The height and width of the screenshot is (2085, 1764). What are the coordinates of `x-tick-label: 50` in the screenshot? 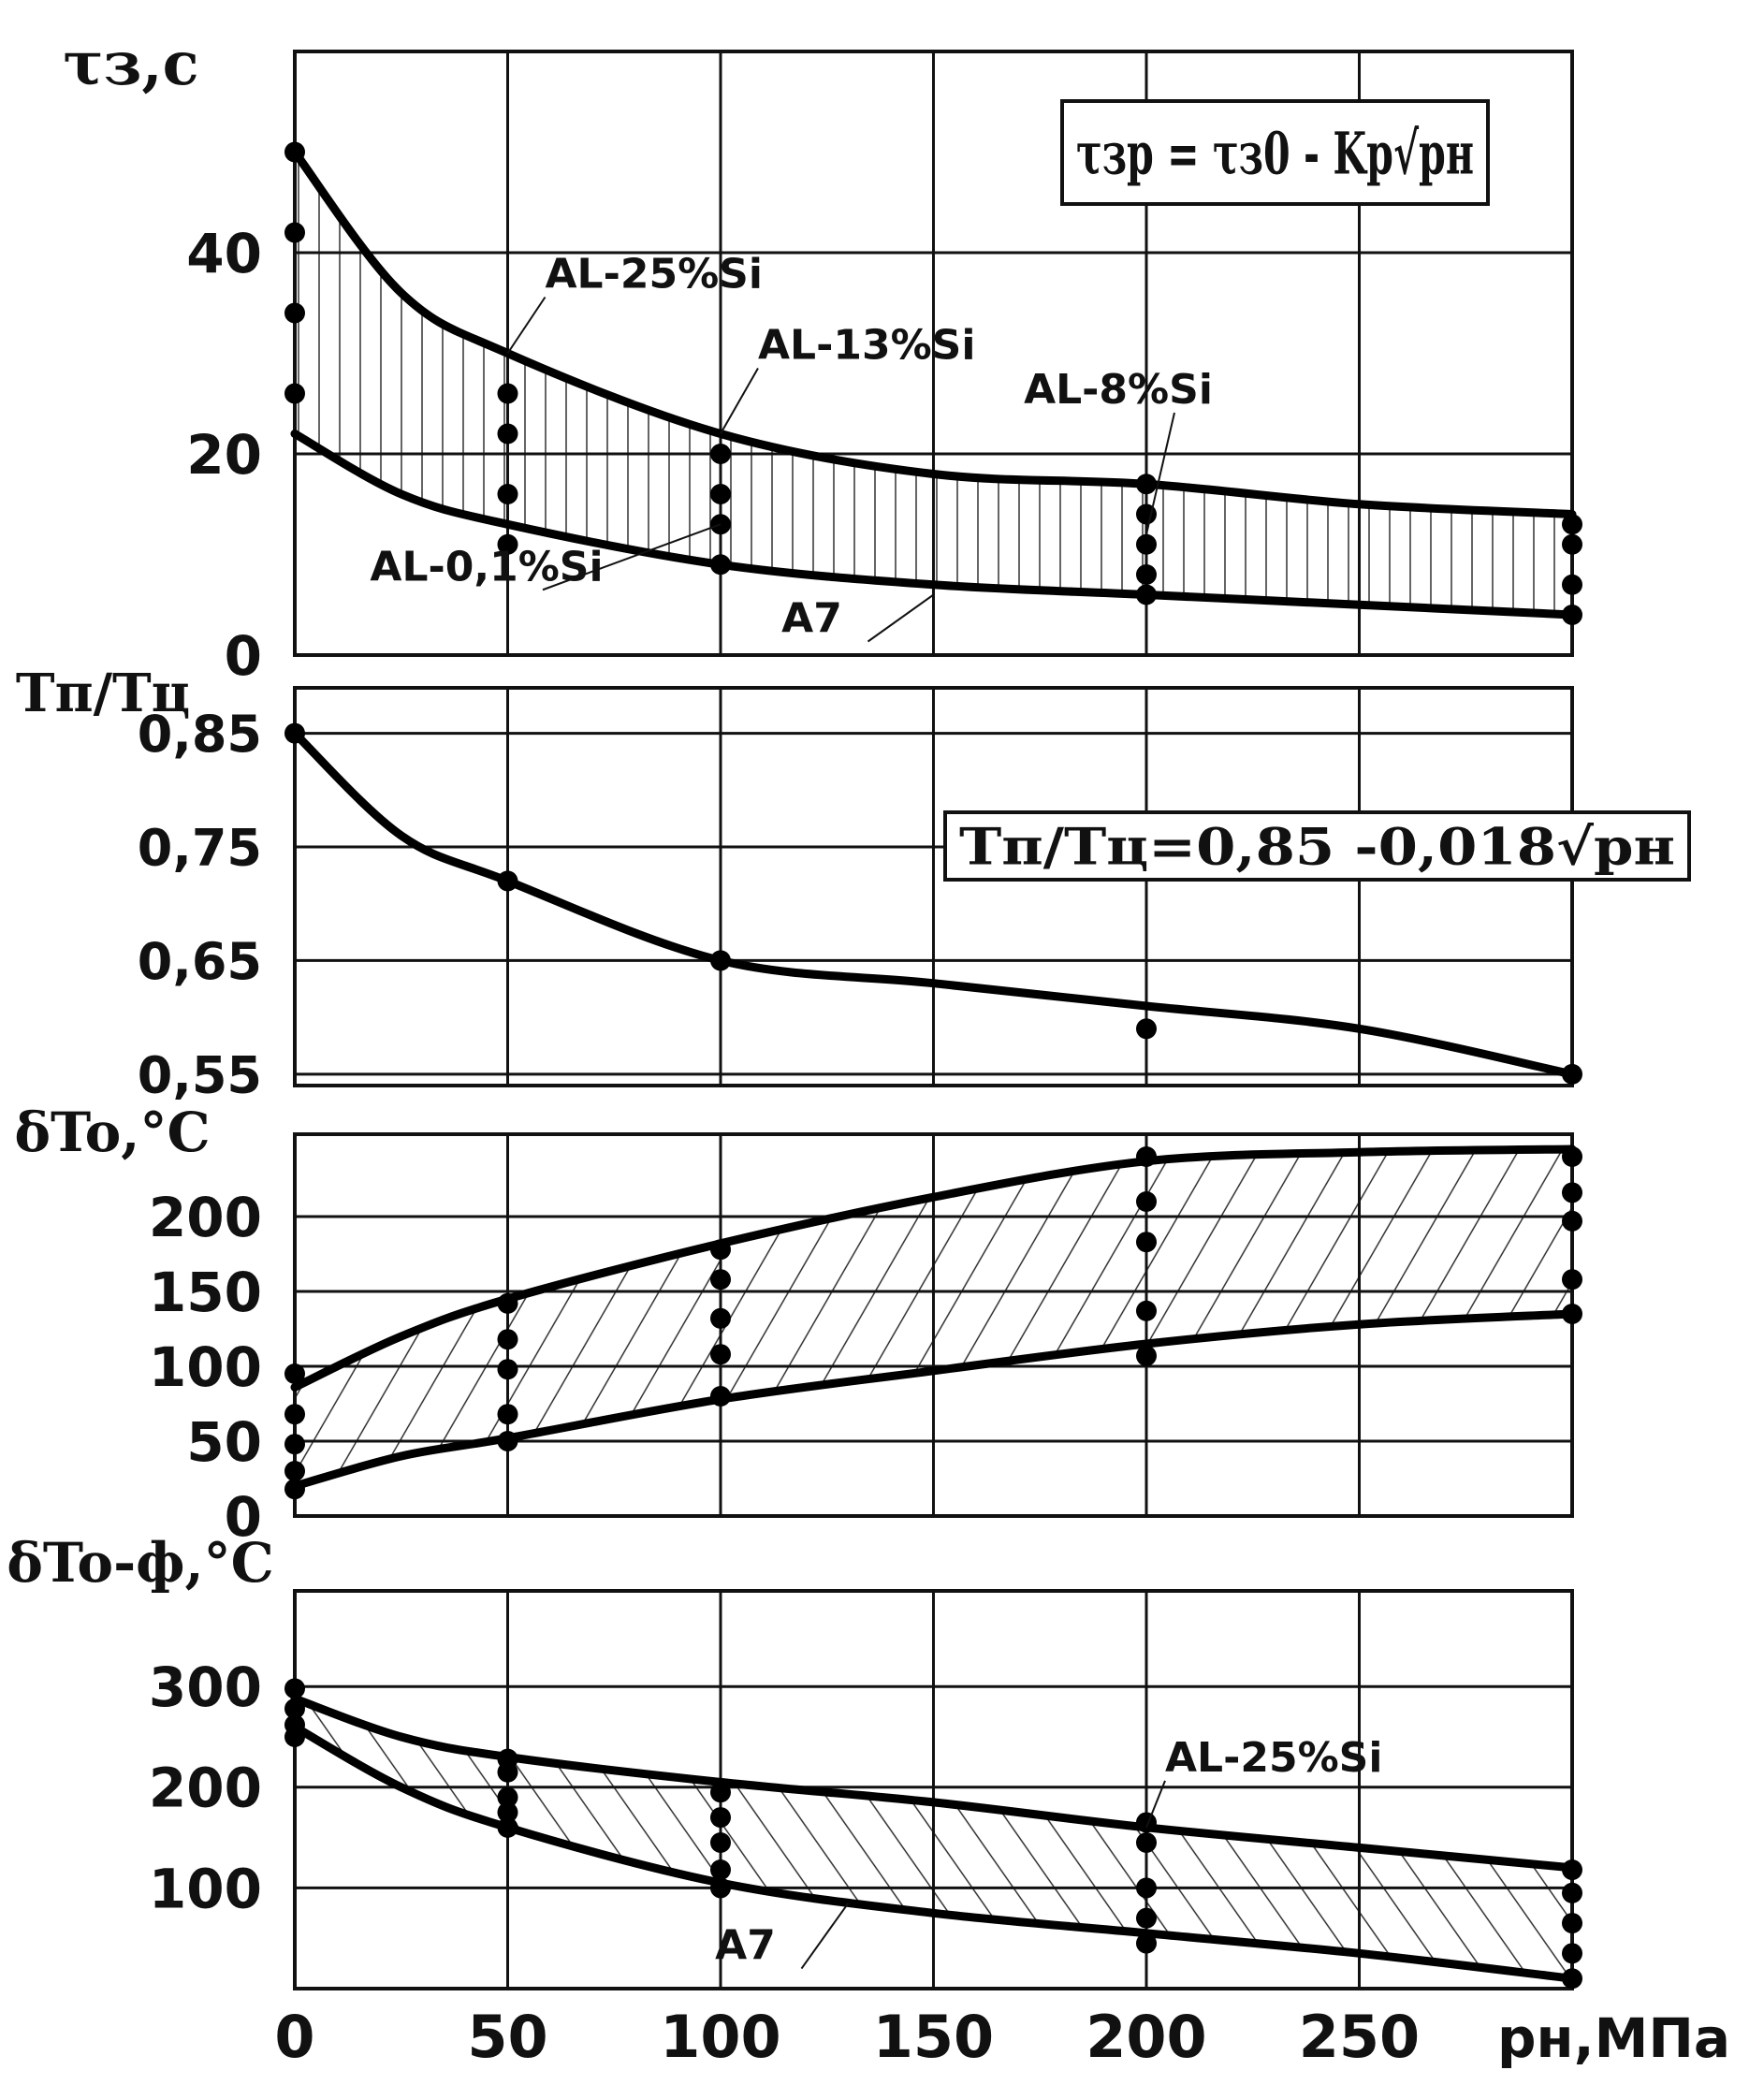 It's located at (507, 2037).